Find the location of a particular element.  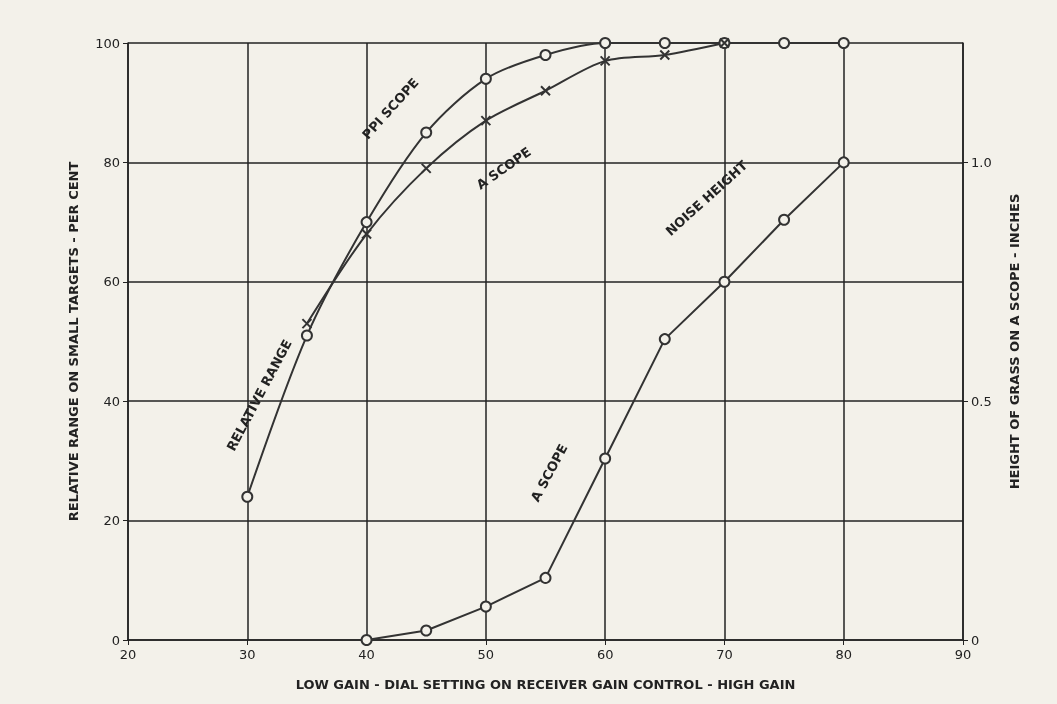

y-tick-label: 40 is located at coordinates (111, 401).